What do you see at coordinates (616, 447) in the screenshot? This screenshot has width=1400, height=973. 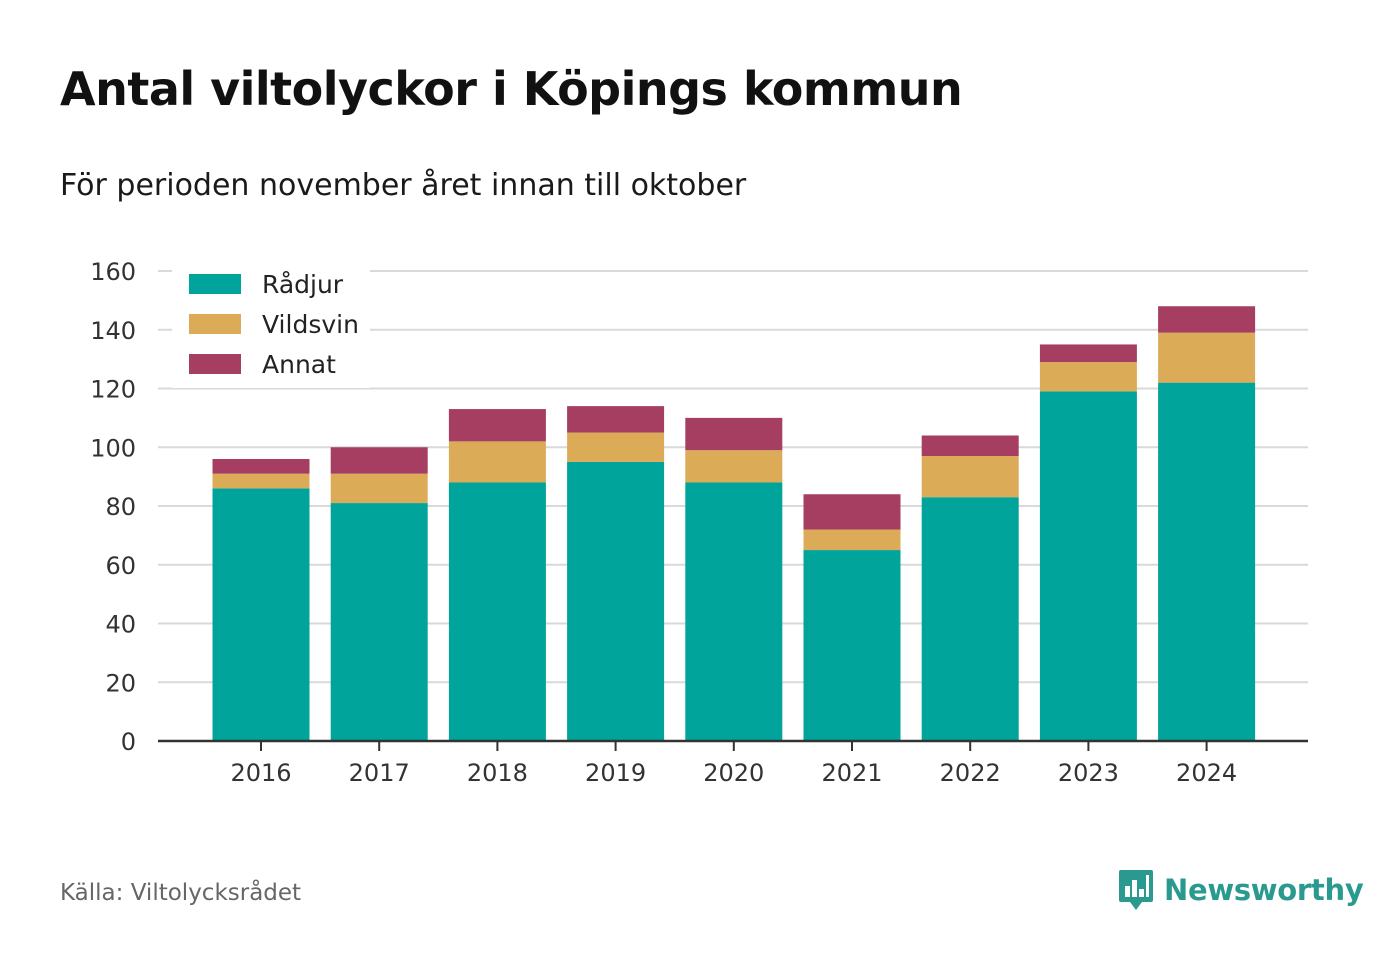 I see `bar-vildsvin-2019` at bounding box center [616, 447].